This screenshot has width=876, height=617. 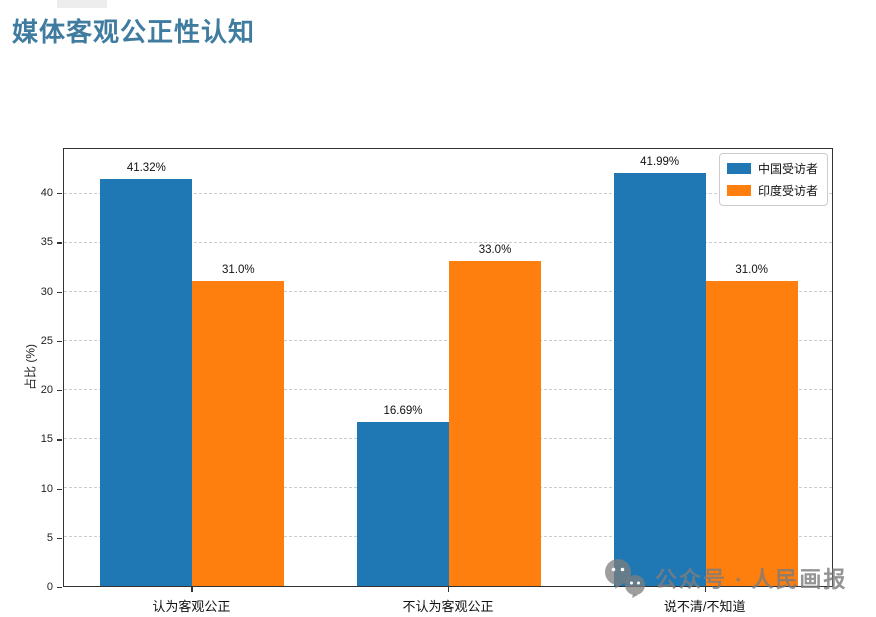 I want to click on bar-印度受访者-说不清/不知道, so click(x=751, y=433).